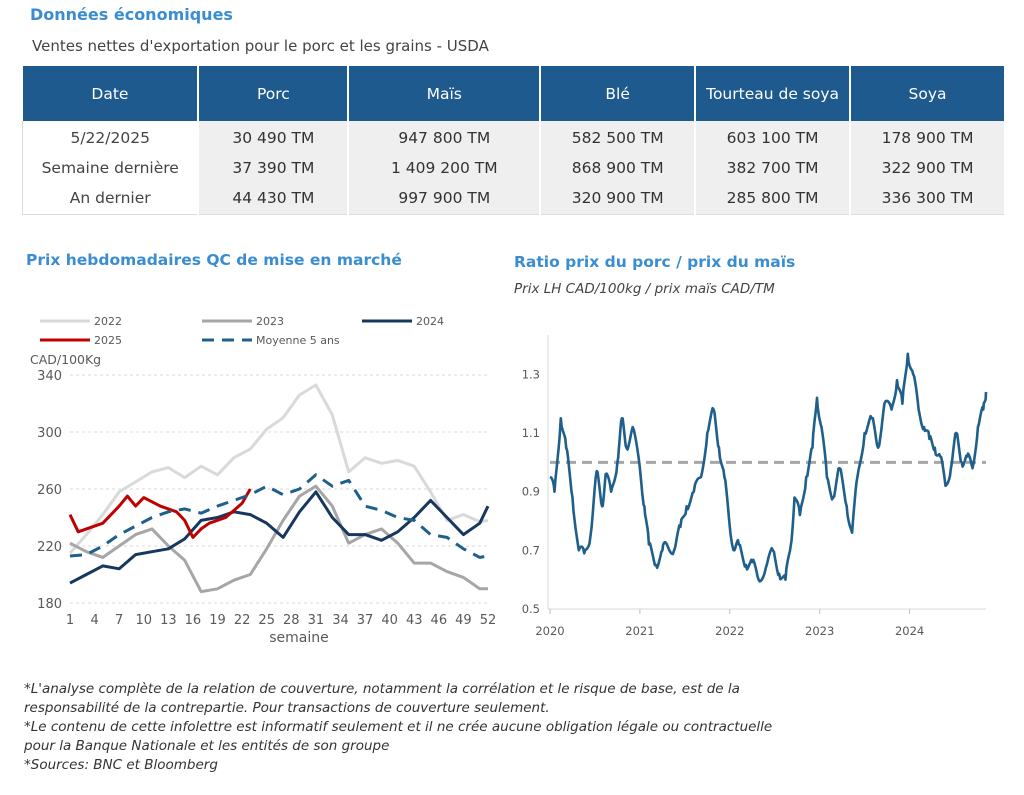 The height and width of the screenshot is (795, 1024). Describe the element at coordinates (49, 376) in the screenshot. I see `y-tick-label: 340` at that location.